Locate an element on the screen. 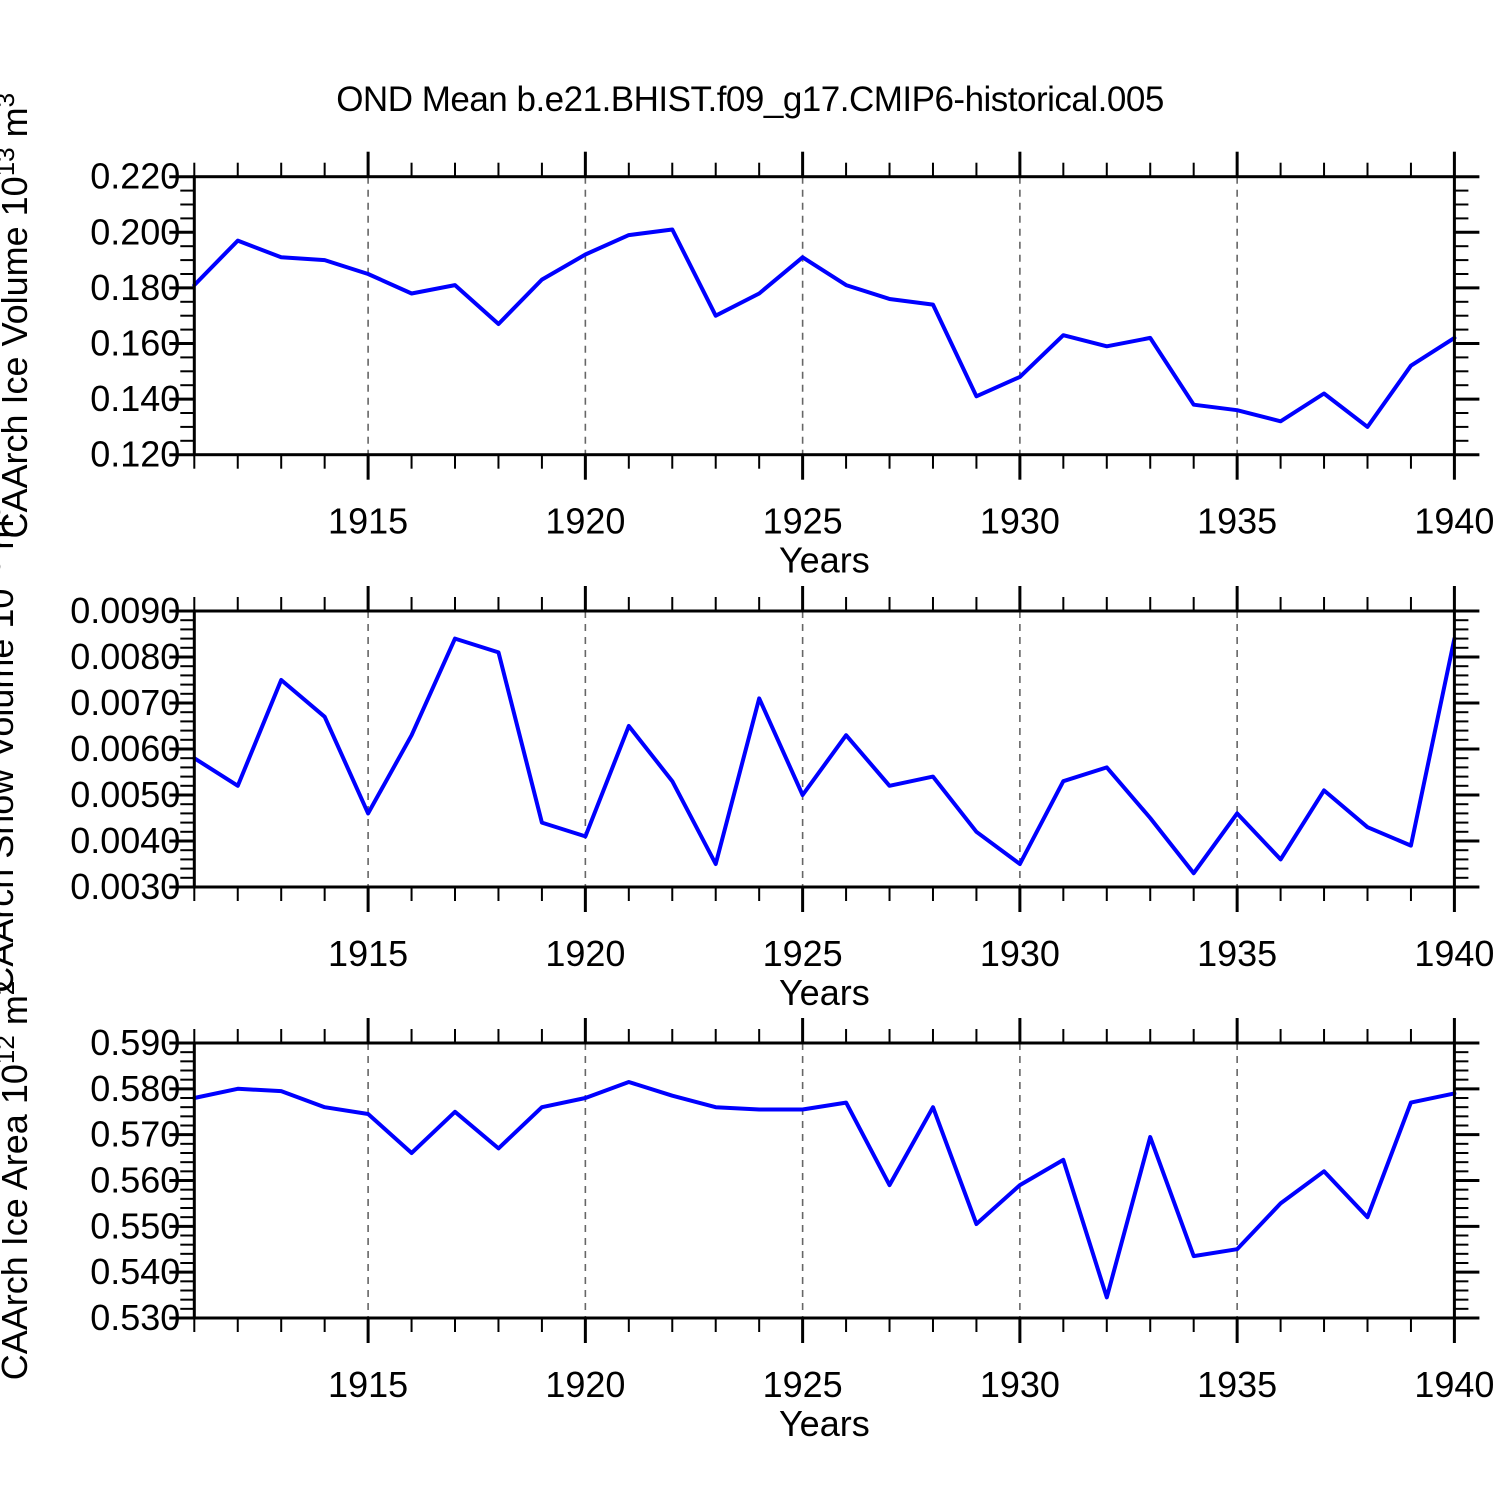 The width and height of the screenshot is (1500, 1500). y-tick-label: 0.120 is located at coordinates (135, 454).